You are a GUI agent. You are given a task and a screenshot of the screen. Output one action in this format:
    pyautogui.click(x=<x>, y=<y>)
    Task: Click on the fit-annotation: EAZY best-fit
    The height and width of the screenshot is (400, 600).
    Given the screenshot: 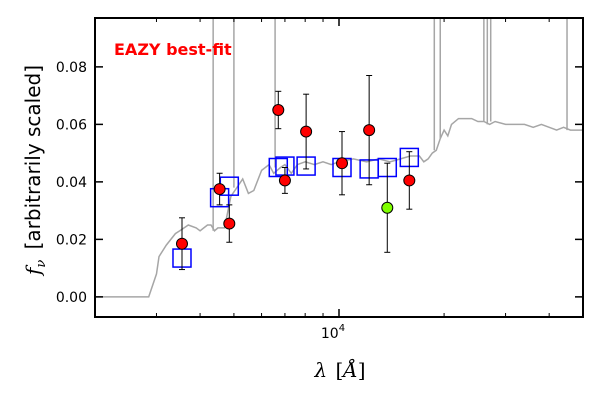 What is the action you would take?
    pyautogui.click(x=173, y=49)
    